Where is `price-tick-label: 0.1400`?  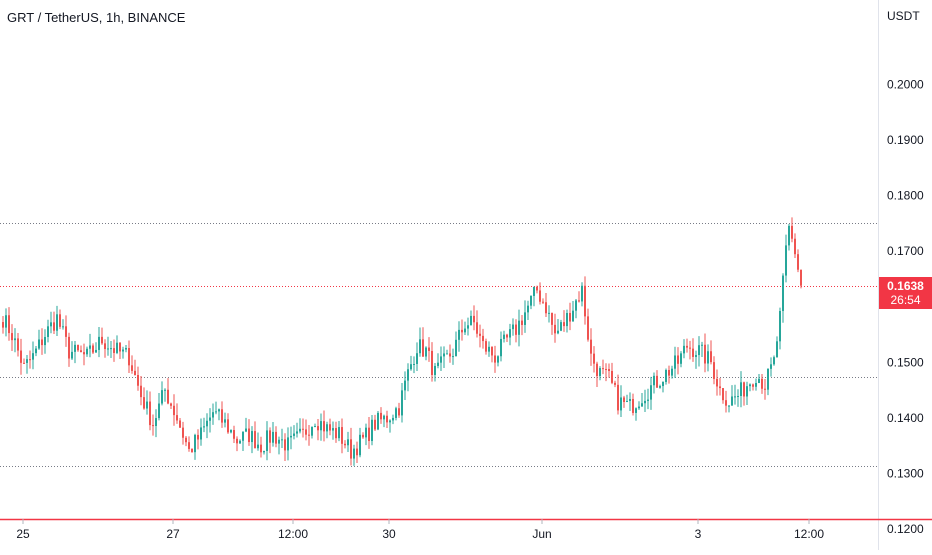 price-tick-label: 0.1400 is located at coordinates (905, 418).